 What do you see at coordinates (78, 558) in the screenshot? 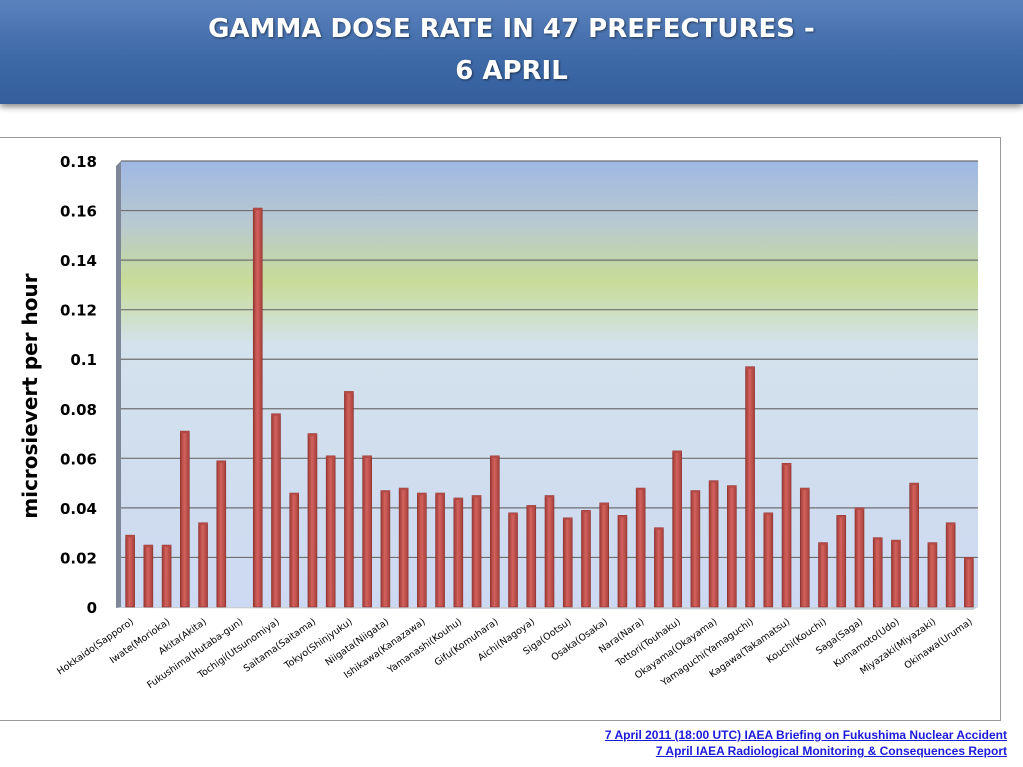
I see `y-tick-label: 0.02` at bounding box center [78, 558].